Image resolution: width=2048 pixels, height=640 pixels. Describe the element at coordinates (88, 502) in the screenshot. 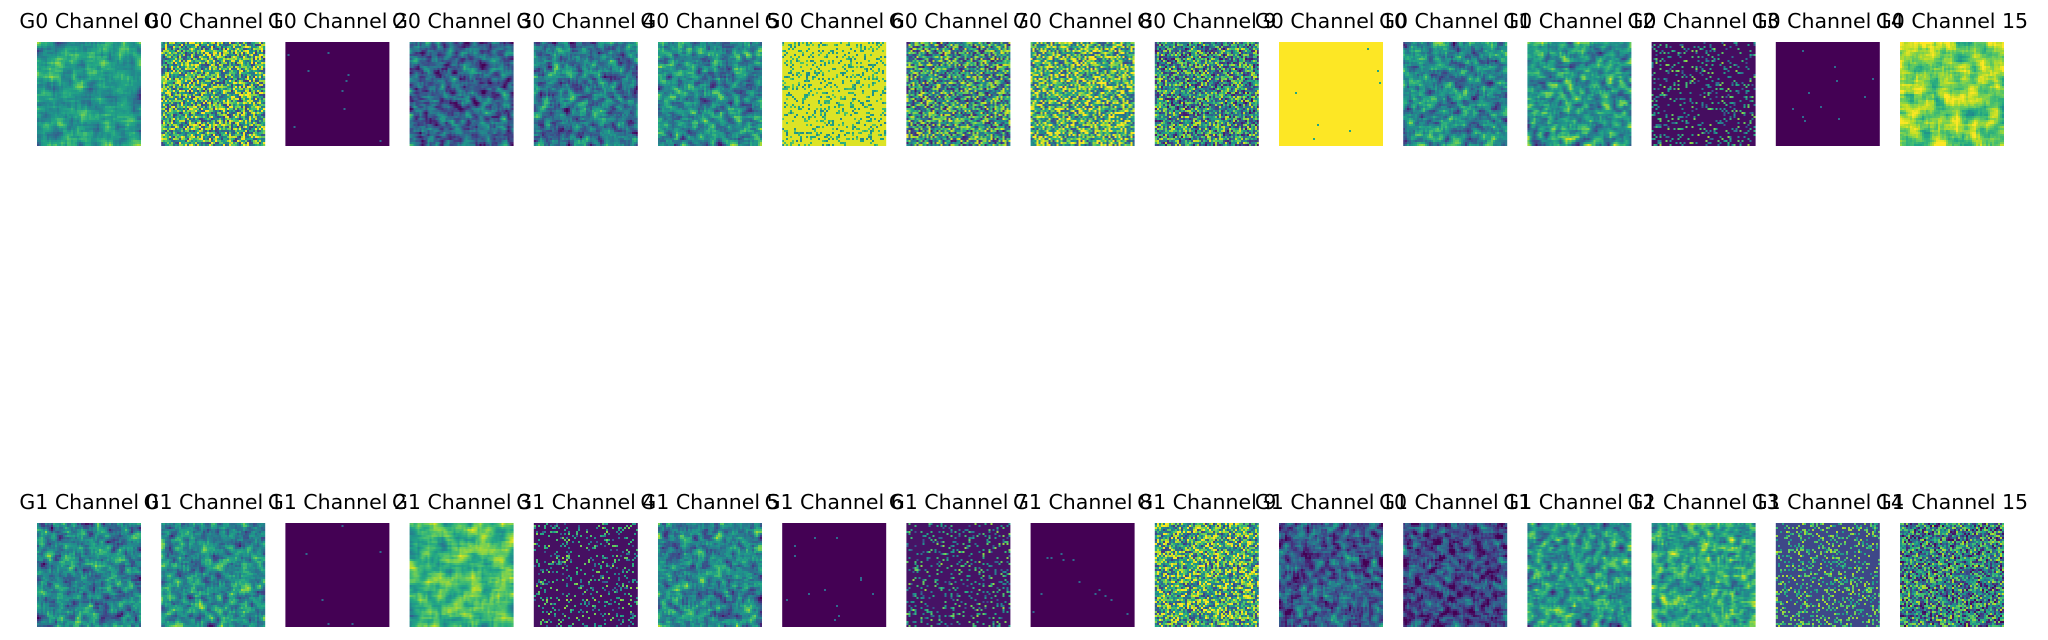

I see `panel-title: G1 Channel 0` at that location.